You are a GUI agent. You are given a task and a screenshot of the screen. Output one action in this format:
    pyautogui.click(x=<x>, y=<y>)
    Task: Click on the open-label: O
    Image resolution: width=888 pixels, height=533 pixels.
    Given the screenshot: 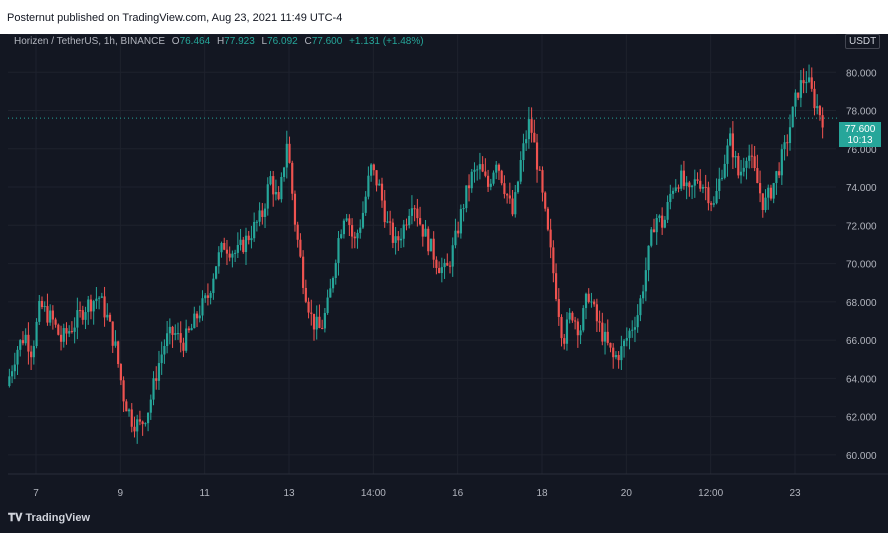 What is the action you would take?
    pyautogui.click(x=175, y=41)
    